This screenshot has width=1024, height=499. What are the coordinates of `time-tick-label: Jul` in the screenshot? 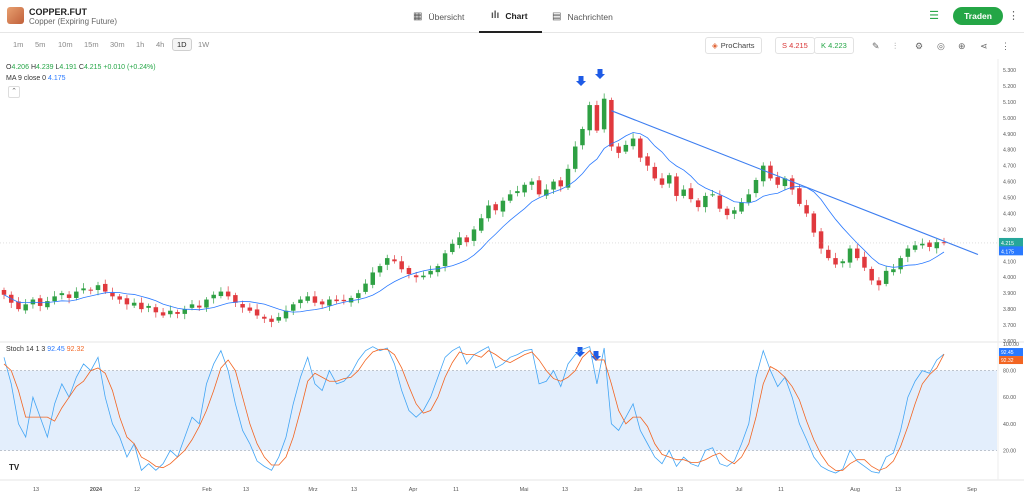 It's located at (738, 490).